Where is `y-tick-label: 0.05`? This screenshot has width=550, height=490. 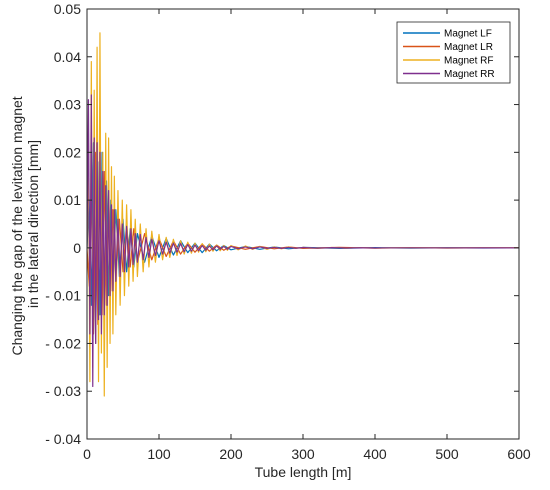
y-tick-label: 0.05 is located at coordinates (67, 9).